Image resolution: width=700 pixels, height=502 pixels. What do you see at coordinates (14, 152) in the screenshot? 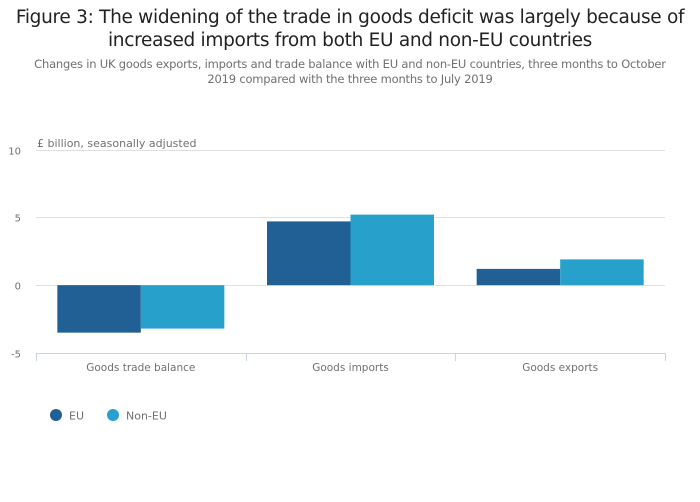
I see `y-tick-label: 10` at bounding box center [14, 152].